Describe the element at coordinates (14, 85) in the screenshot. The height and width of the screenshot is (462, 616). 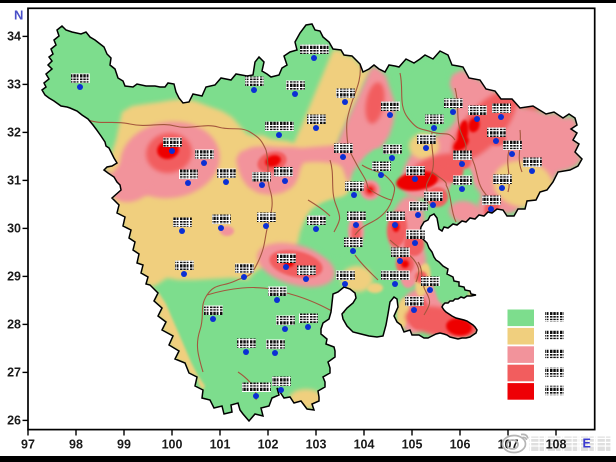
I see `svg-text: 33` at that location.